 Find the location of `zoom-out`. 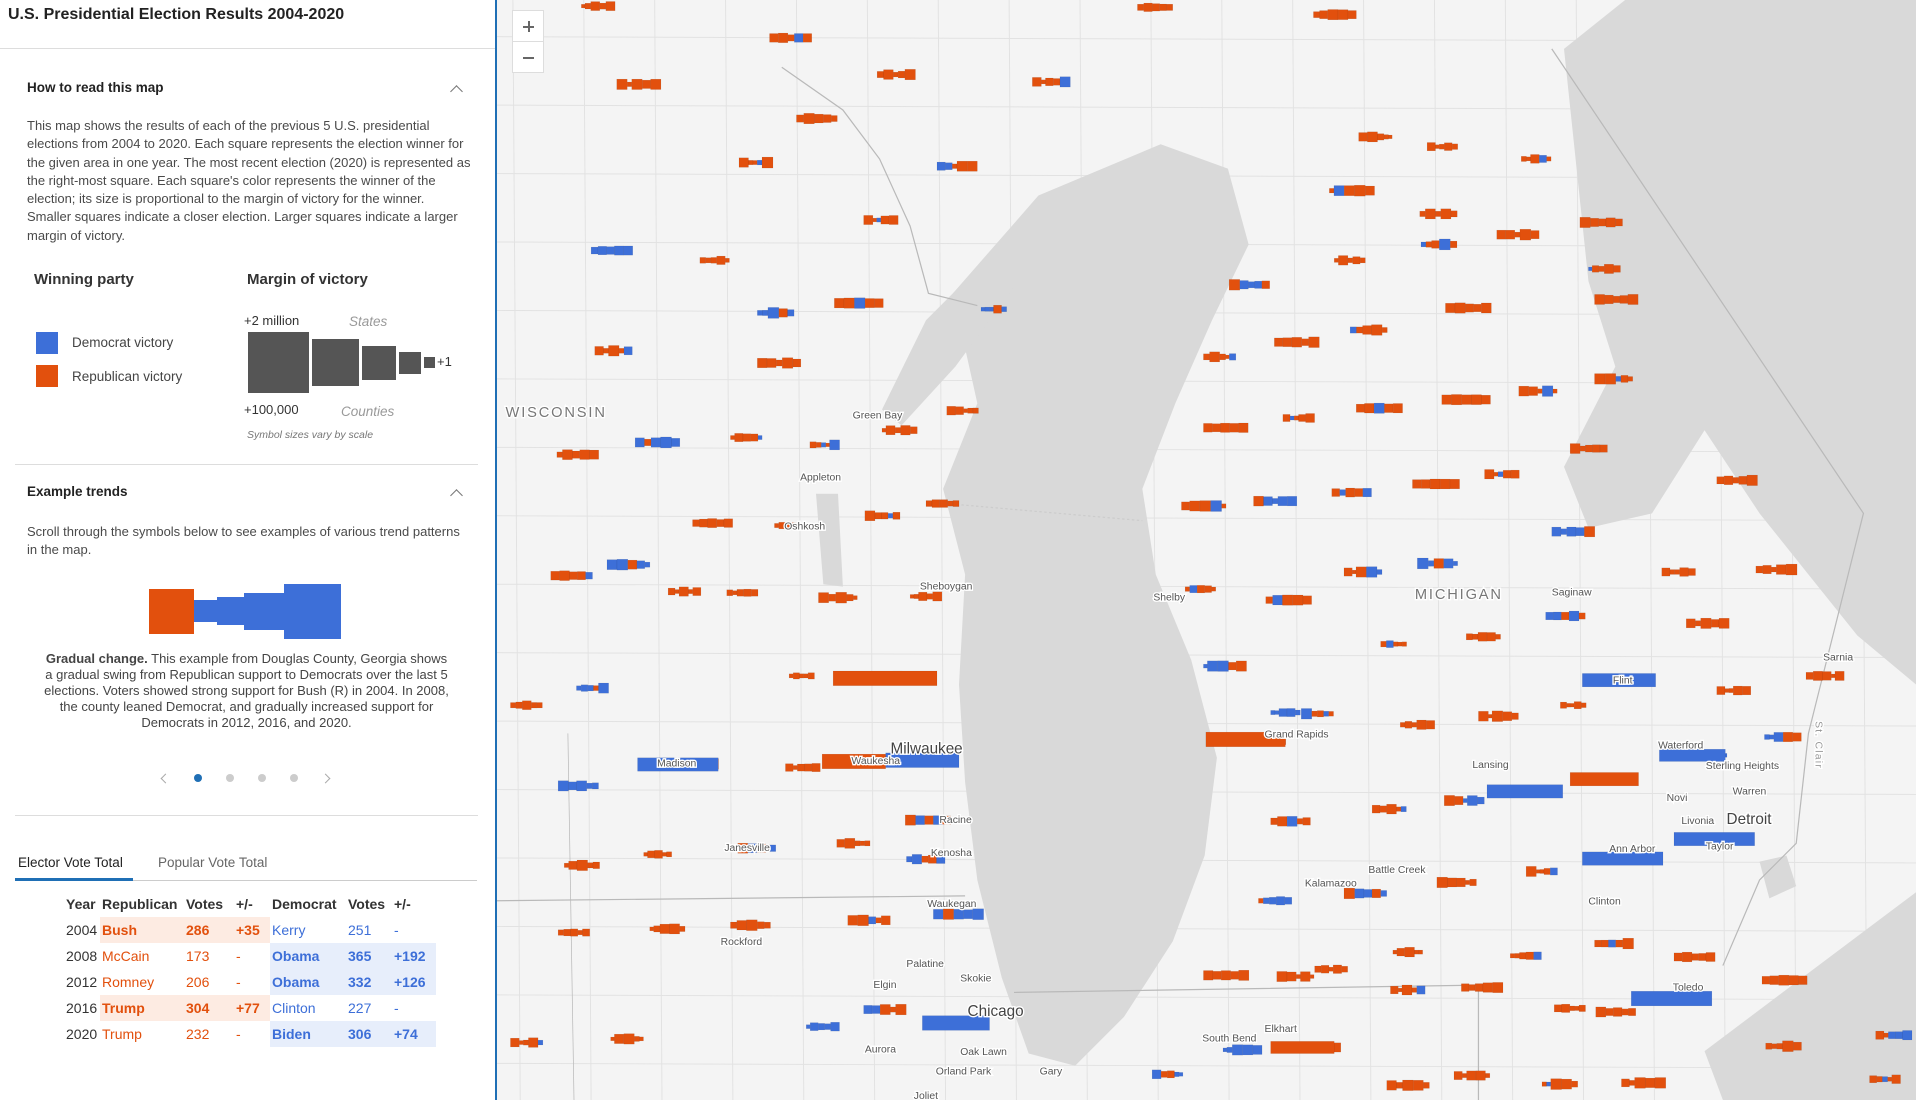

zoom-out is located at coordinates (528, 57).